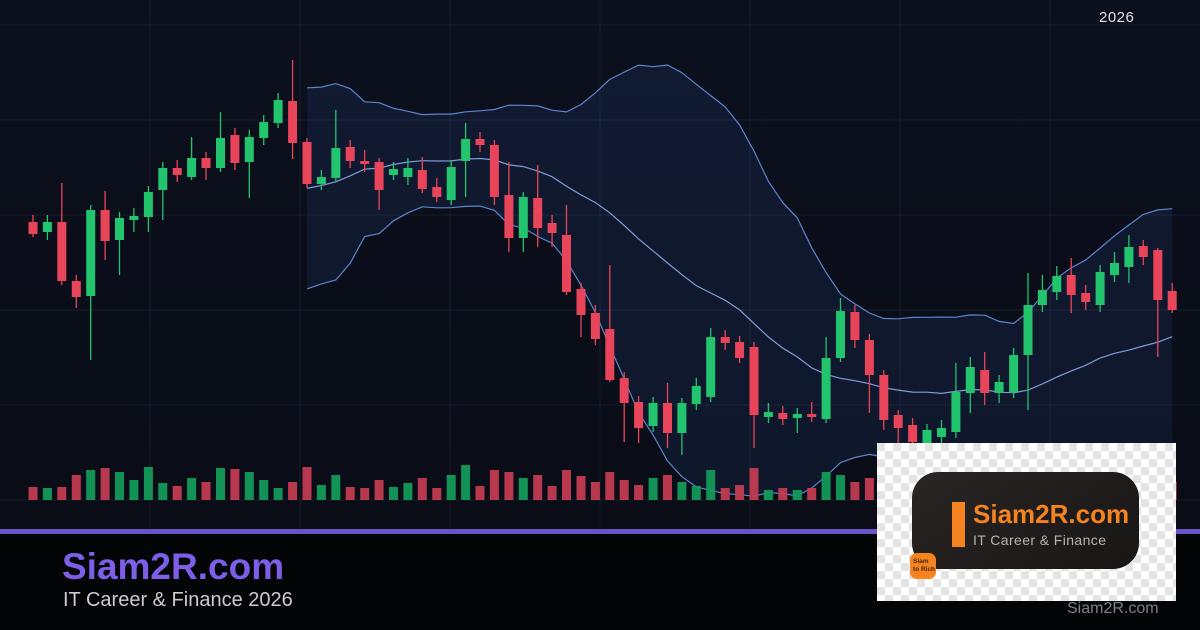 The image size is (1200, 630). I want to click on logo-card-title: Siam2R.com, so click(1051, 514).